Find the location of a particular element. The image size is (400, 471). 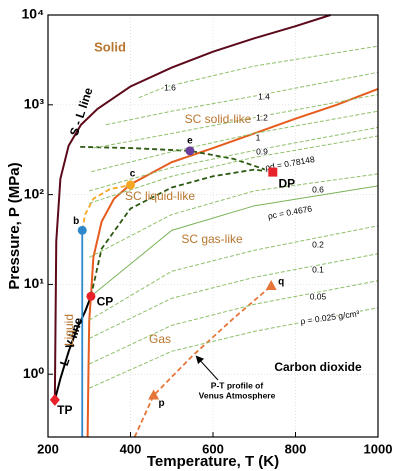

x-tick-label: 1000 is located at coordinates (378, 448).